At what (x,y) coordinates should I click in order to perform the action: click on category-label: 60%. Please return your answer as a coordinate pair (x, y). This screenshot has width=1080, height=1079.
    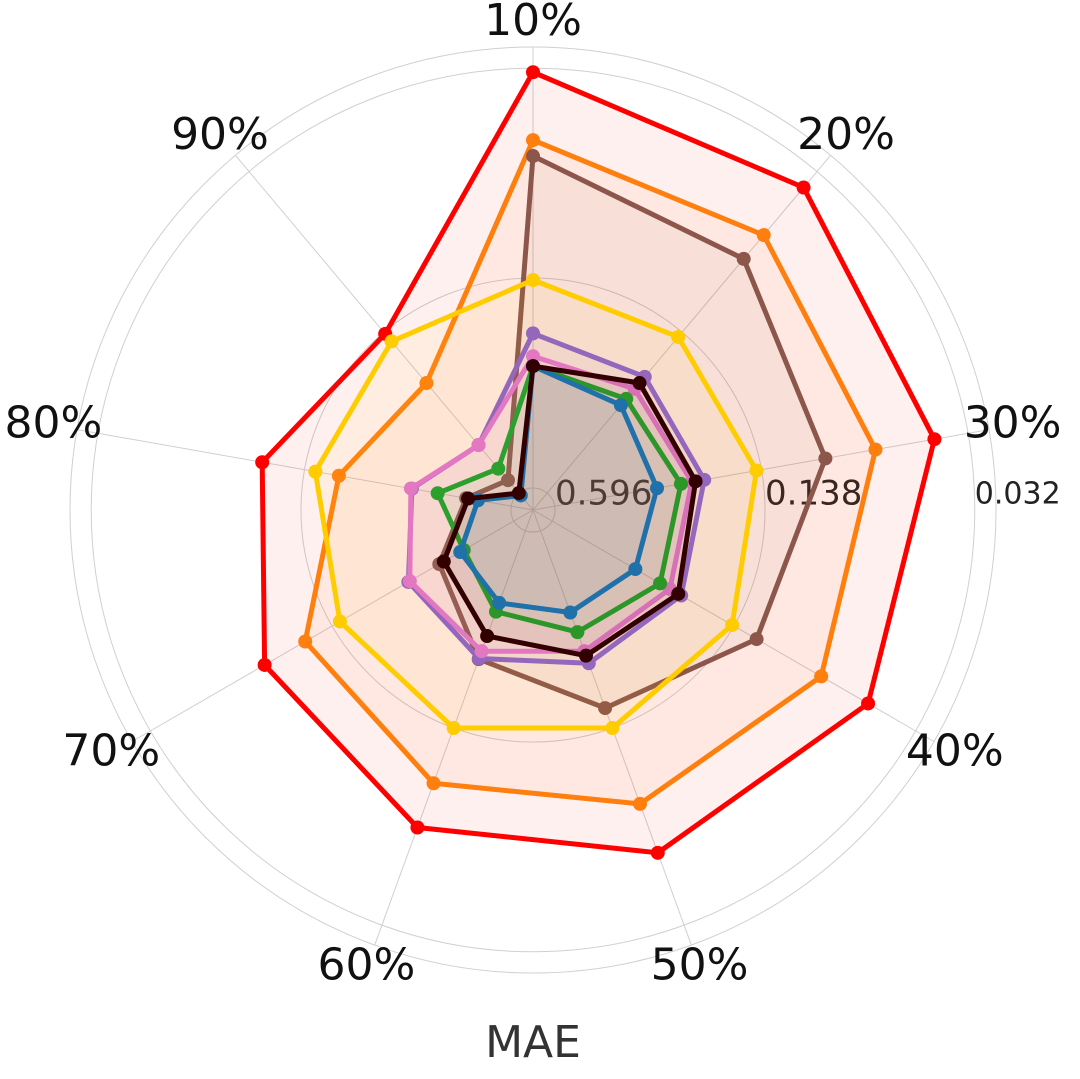
    Looking at the image, I should click on (367, 965).